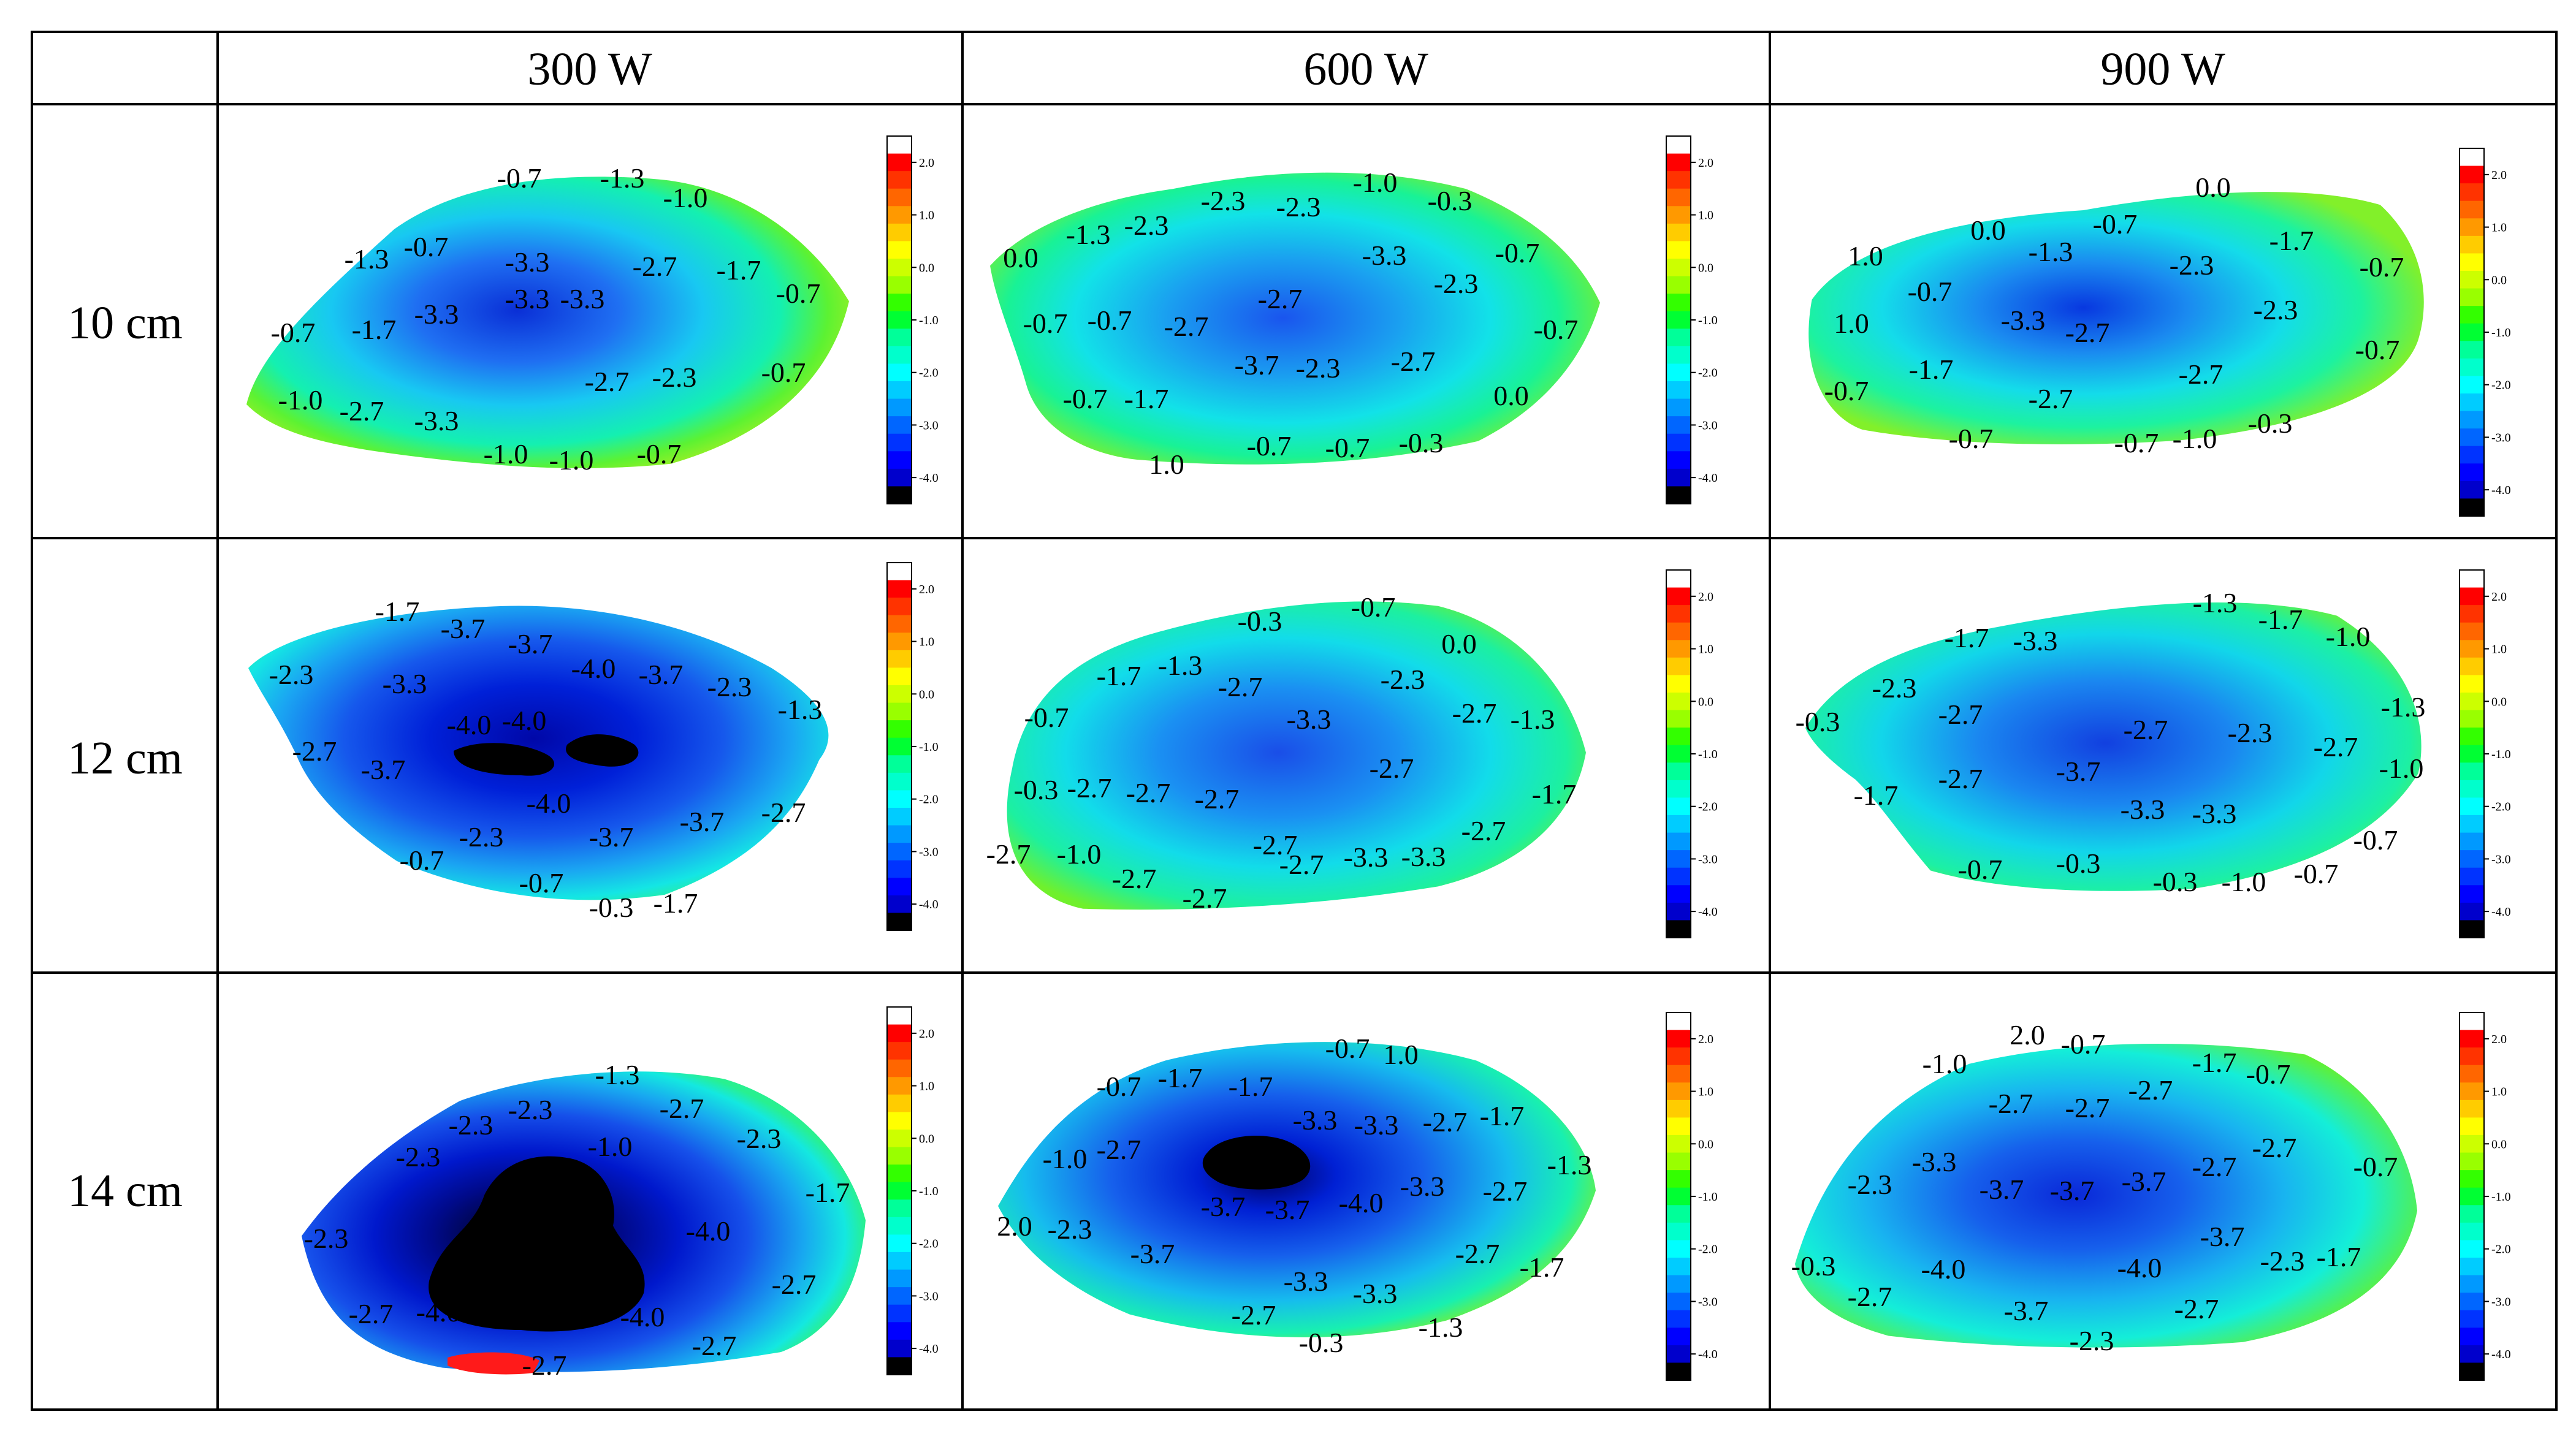 The image size is (2576, 1436). Describe the element at coordinates (1441, 1327) in the screenshot. I see `contour-value-label: -1.3` at that location.